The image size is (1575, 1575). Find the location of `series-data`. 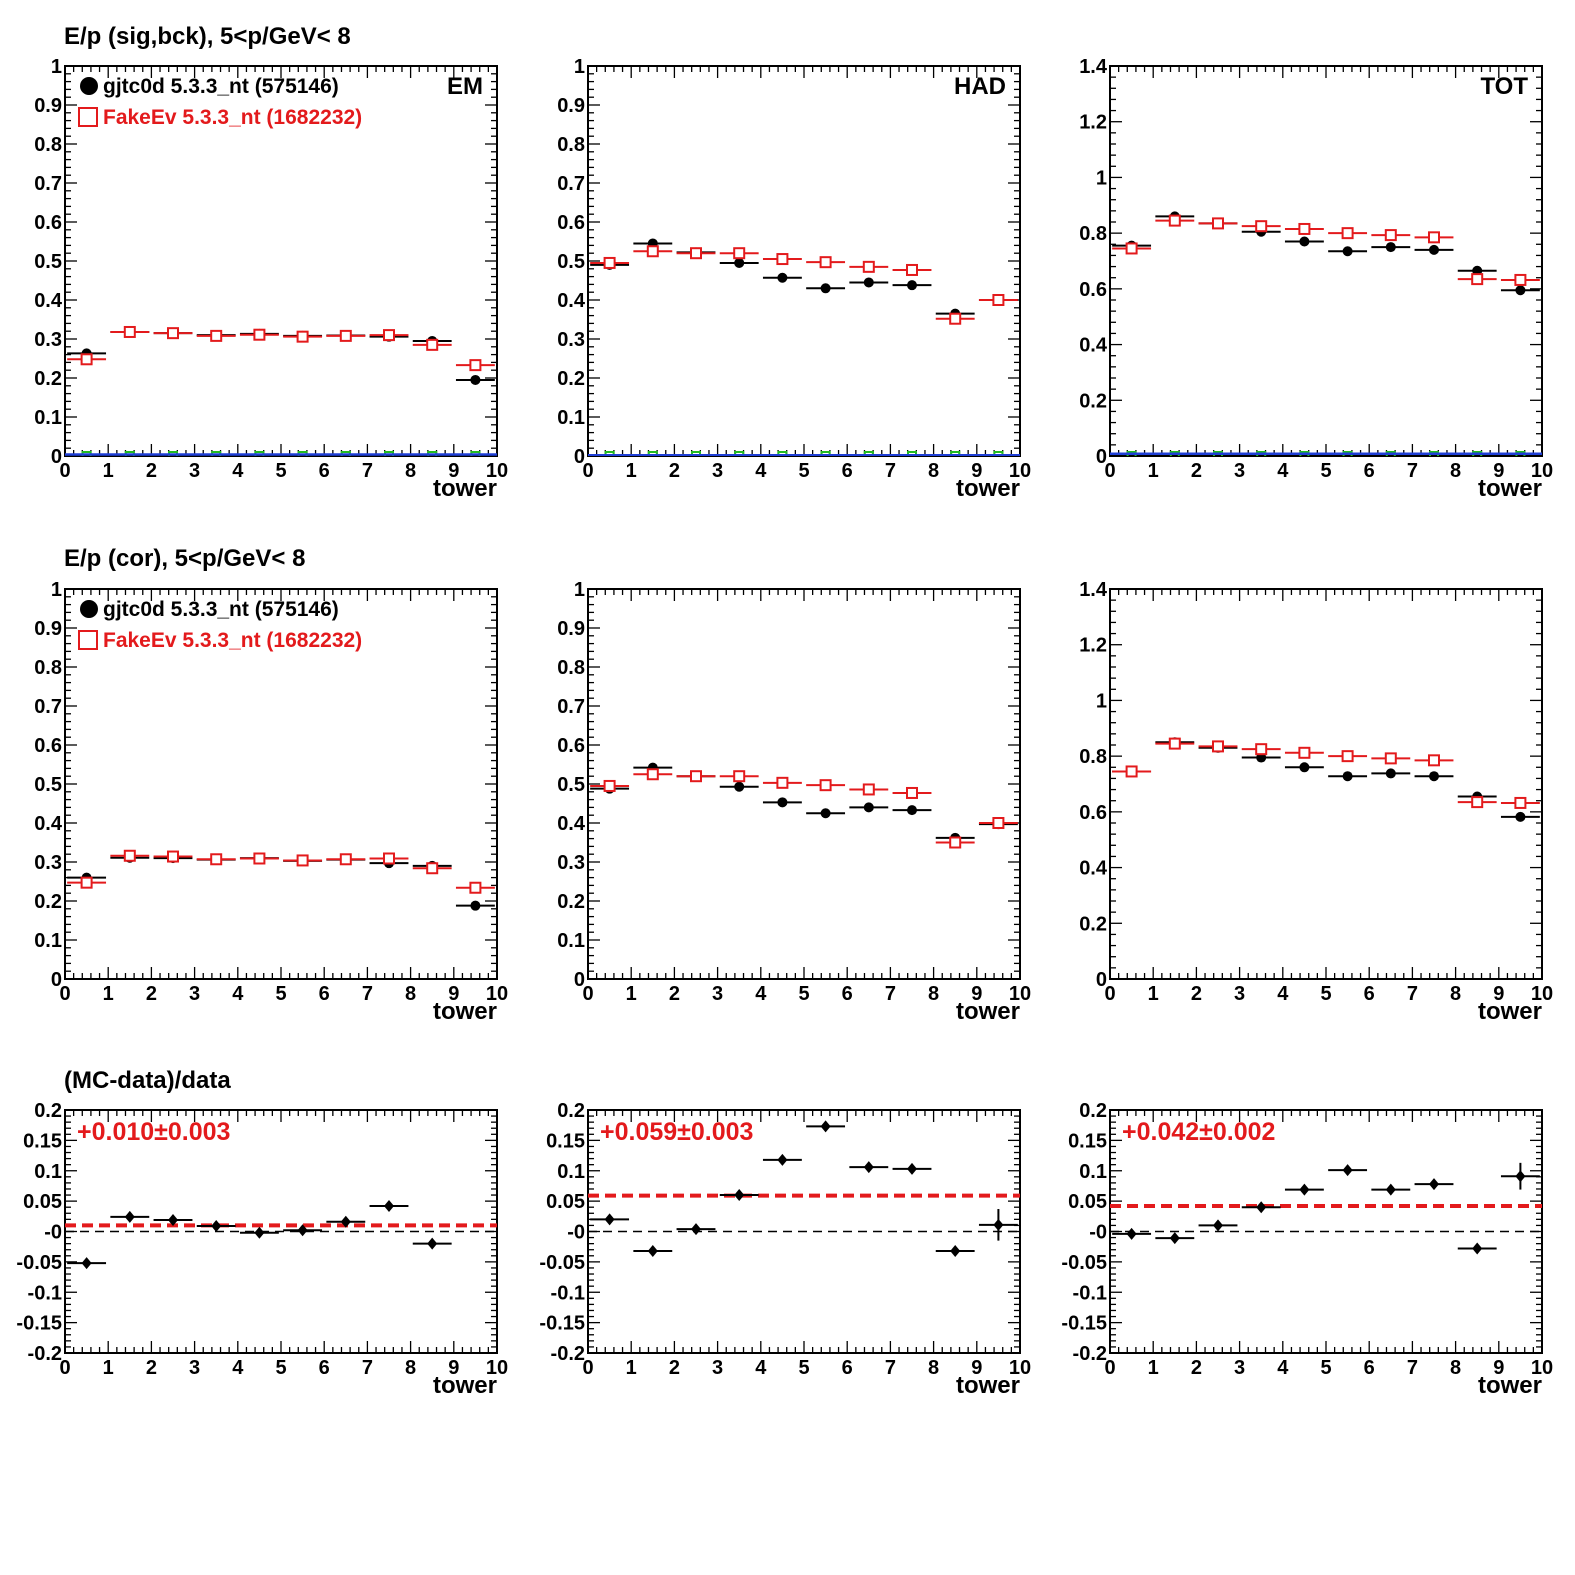

series-data is located at coordinates (1326, 1208).